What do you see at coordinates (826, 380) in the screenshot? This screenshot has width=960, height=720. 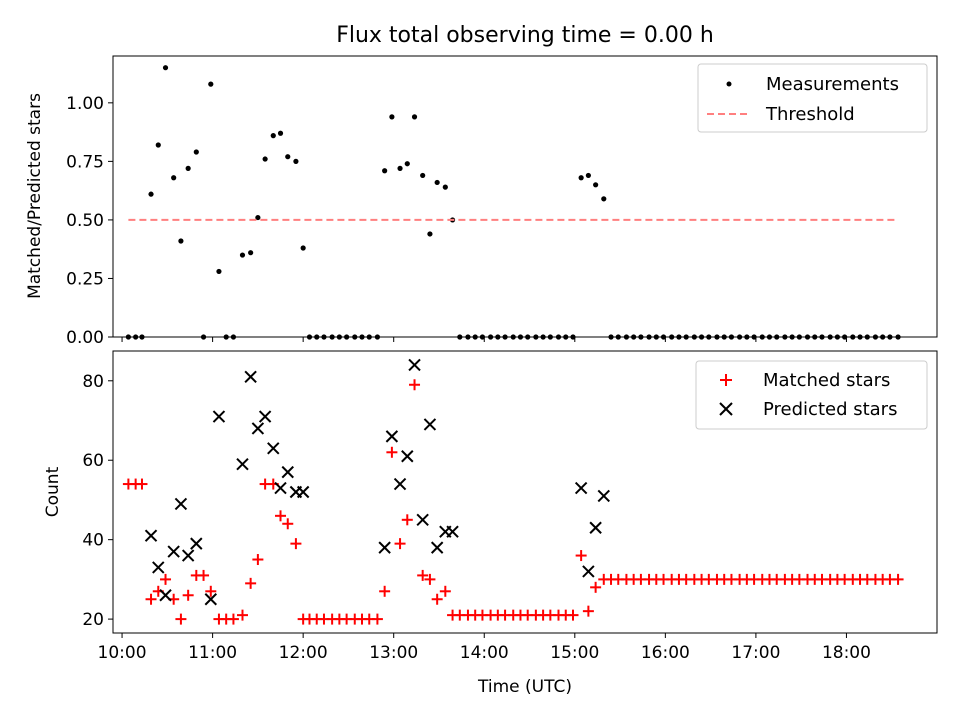 I see `legend-label-matched-stars: Matched stars` at bounding box center [826, 380].